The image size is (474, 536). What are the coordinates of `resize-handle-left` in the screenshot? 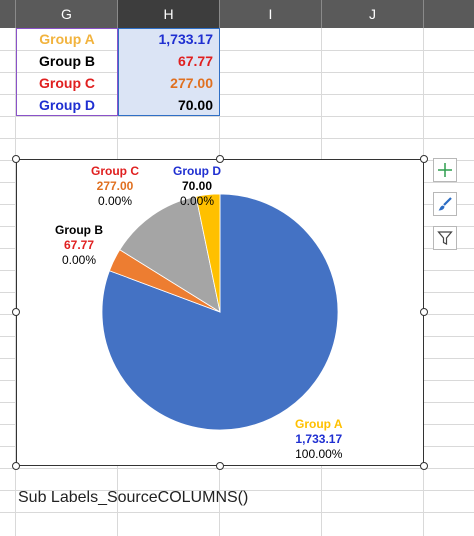 It's located at (16, 312).